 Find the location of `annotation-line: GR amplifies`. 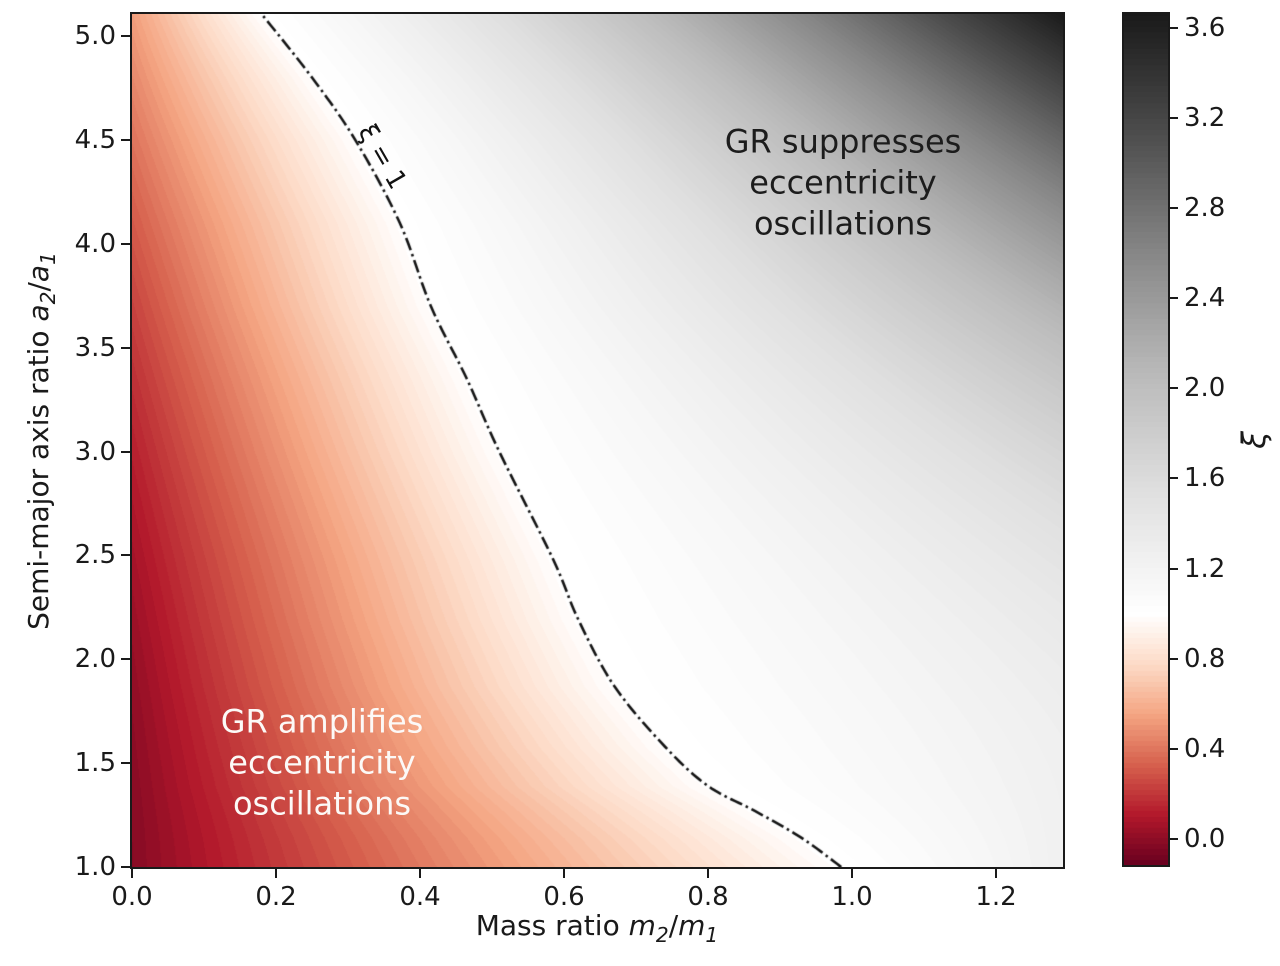

annotation-line: GR amplifies is located at coordinates (322, 721).